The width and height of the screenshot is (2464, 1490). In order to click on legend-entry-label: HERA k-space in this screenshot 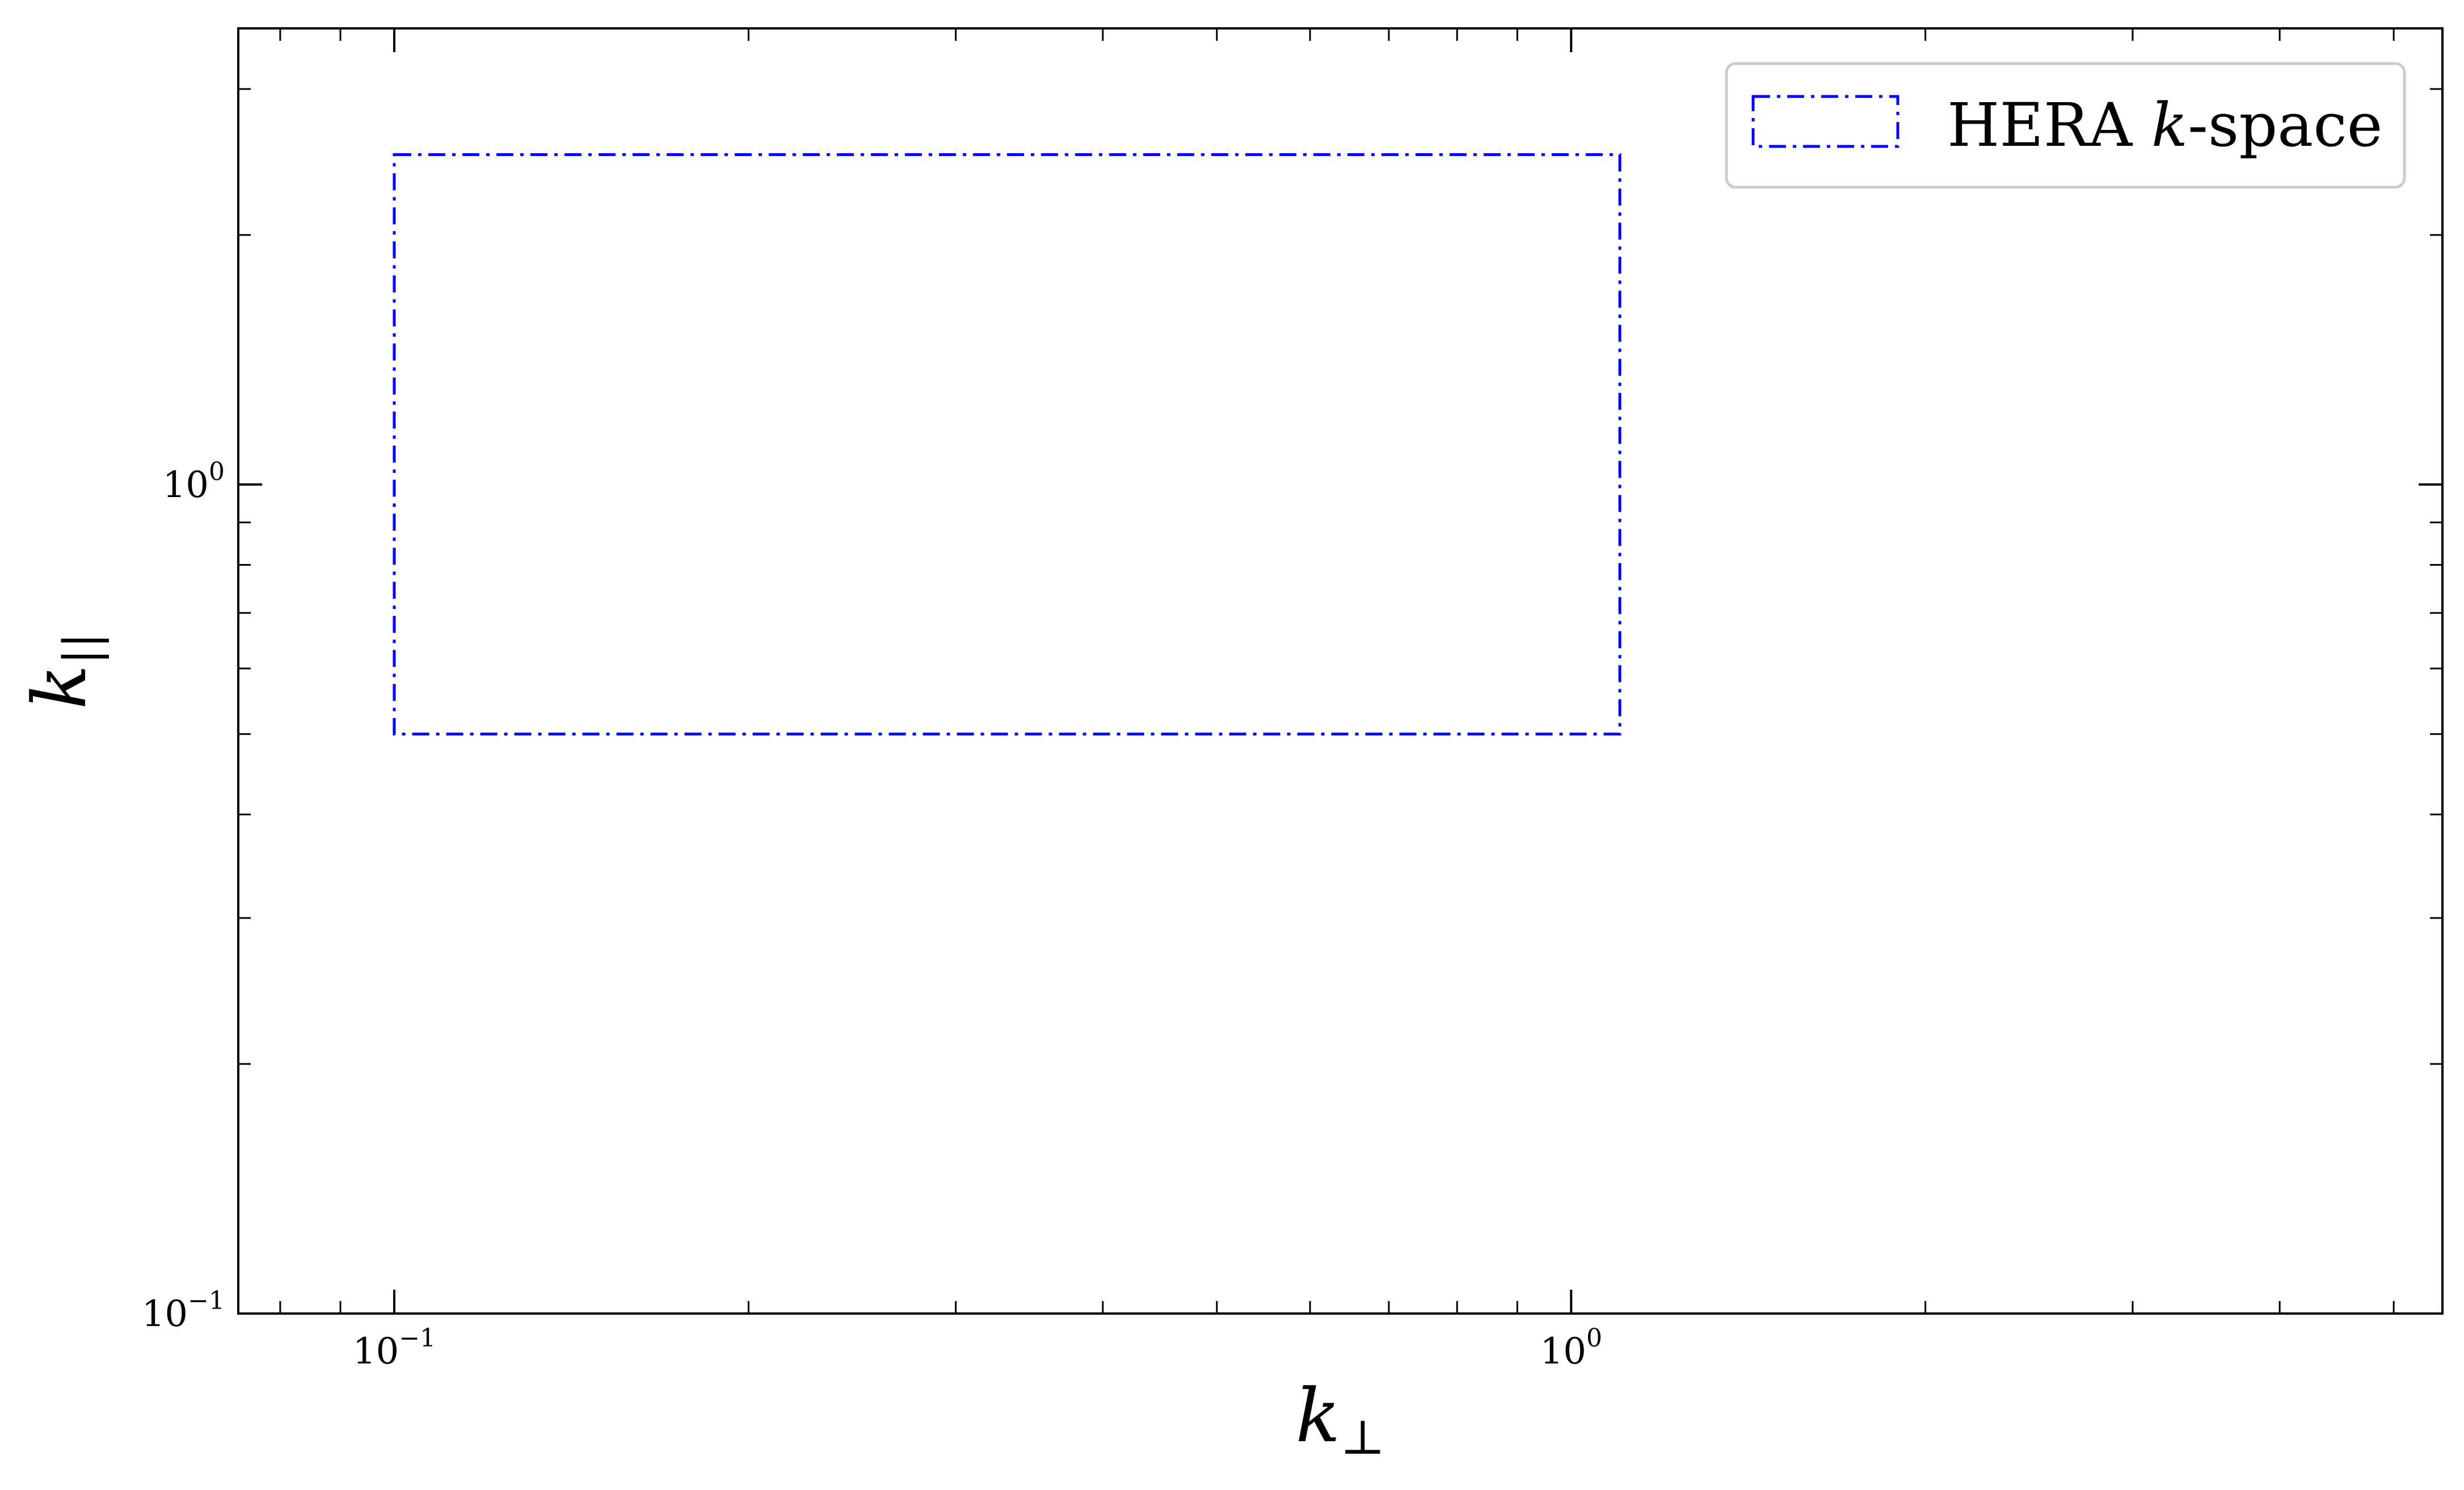, I will do `click(2164, 125)`.